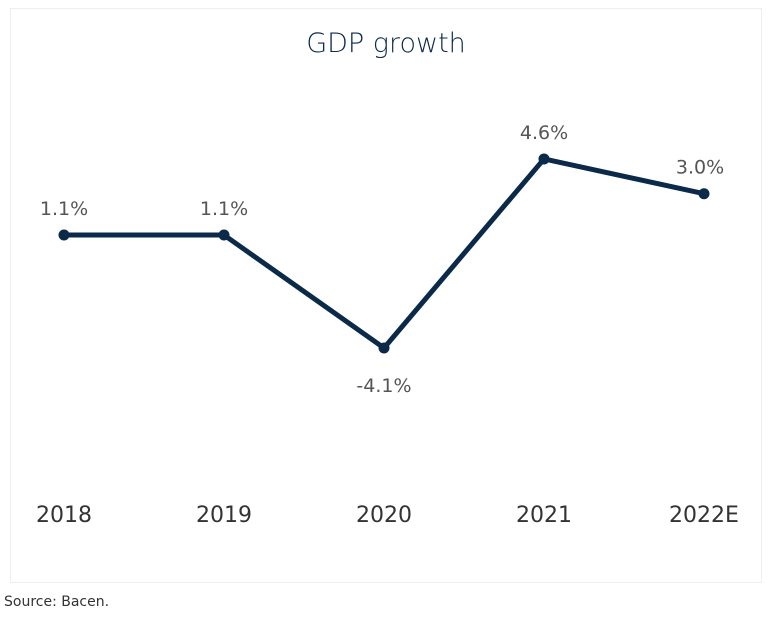  Describe the element at coordinates (64, 515) in the screenshot. I see `x-tick-label-2018: 2018` at that location.